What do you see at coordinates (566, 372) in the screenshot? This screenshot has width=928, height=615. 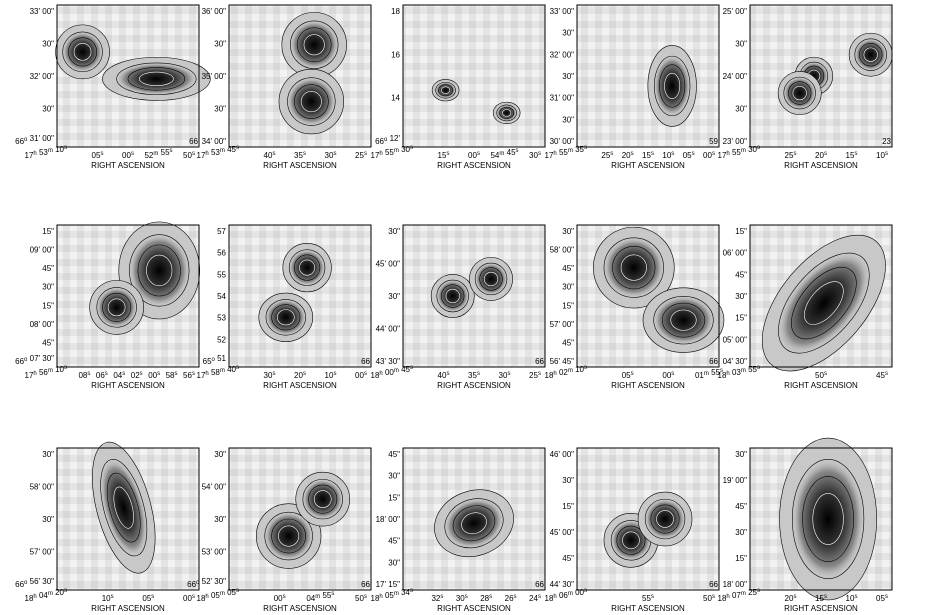 I see `x-tick-label: 18h 02m 10s` at bounding box center [566, 372].